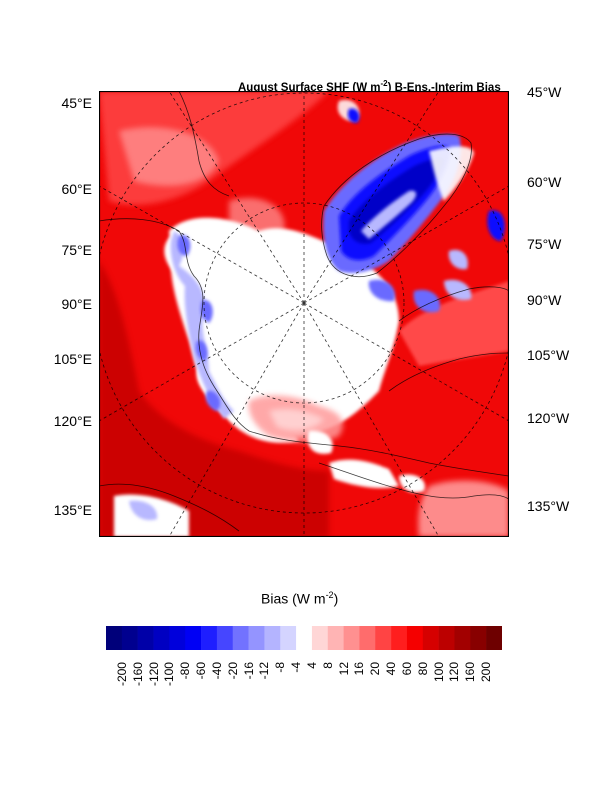 The image size is (612, 792). Describe the element at coordinates (470, 672) in the screenshot. I see `colorbar-tick-label: 160` at that location.